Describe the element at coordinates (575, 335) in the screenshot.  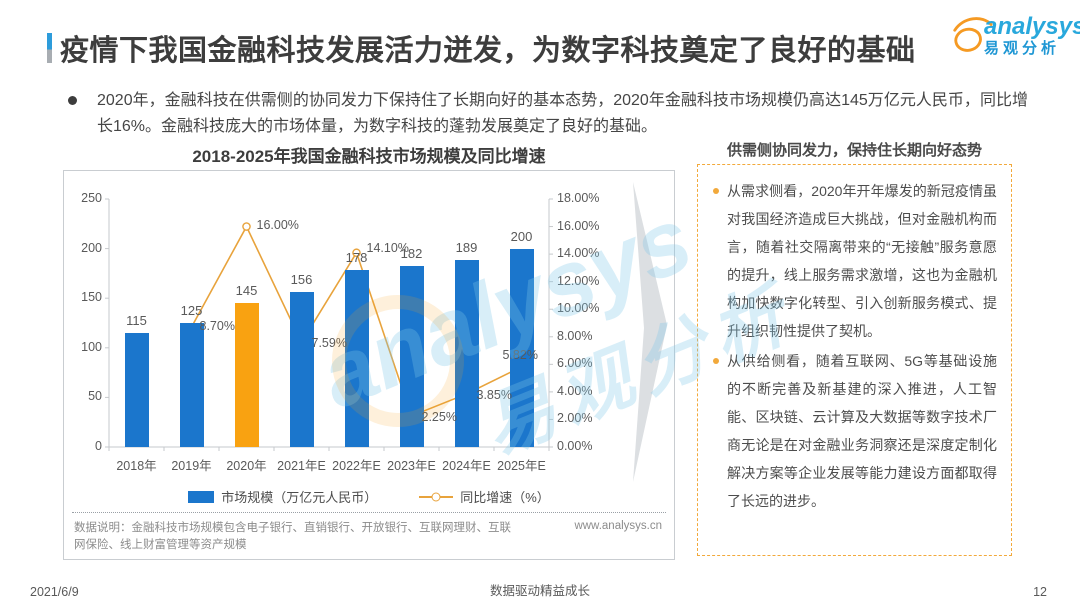
I see `right-axis-tick-label: 8.00%` at that location.